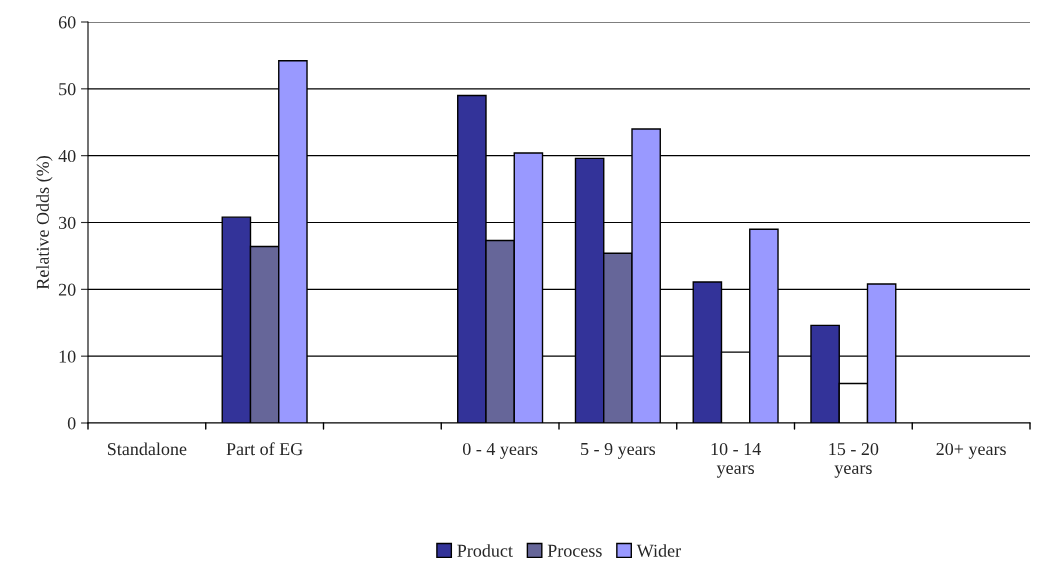 The width and height of the screenshot is (1043, 565). I want to click on x-tick-label: 20+ years, so click(971, 450).